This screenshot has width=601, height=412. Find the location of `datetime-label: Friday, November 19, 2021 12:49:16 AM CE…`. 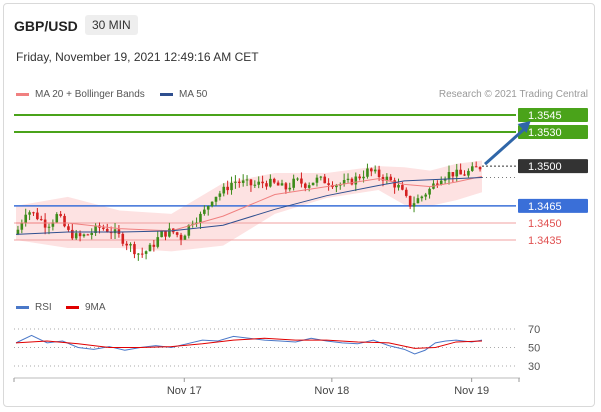

datetime-label: Friday, November 19, 2021 12:49:16 AM CE… is located at coordinates (137, 57).